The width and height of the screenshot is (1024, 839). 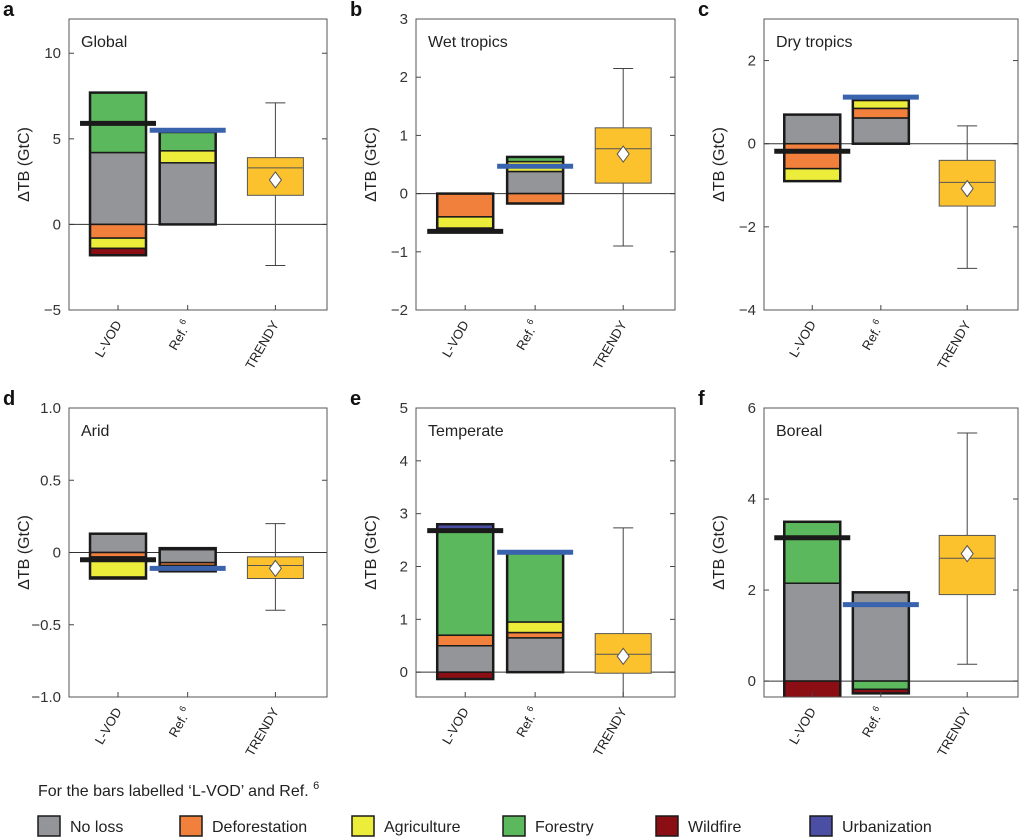 What do you see at coordinates (548, 826) in the screenshot?
I see `legend-item: Forestry` at bounding box center [548, 826].